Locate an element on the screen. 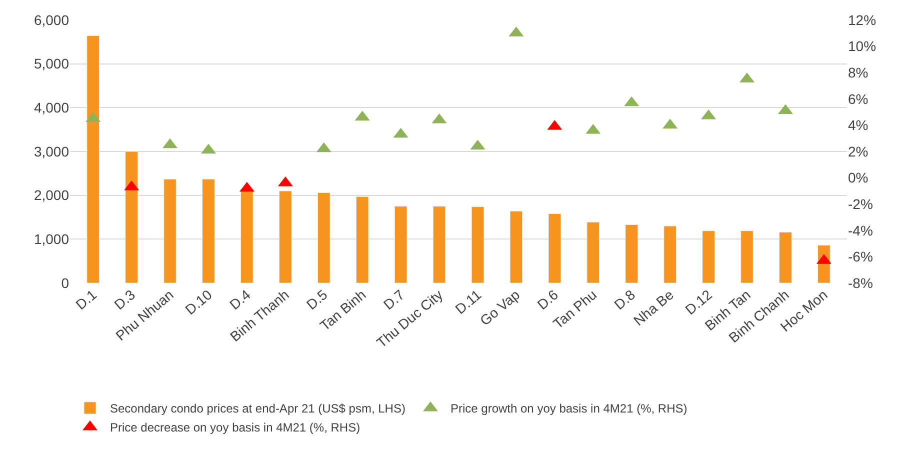 The height and width of the screenshot is (454, 917). y2-tick-label: 12% is located at coordinates (862, 20).